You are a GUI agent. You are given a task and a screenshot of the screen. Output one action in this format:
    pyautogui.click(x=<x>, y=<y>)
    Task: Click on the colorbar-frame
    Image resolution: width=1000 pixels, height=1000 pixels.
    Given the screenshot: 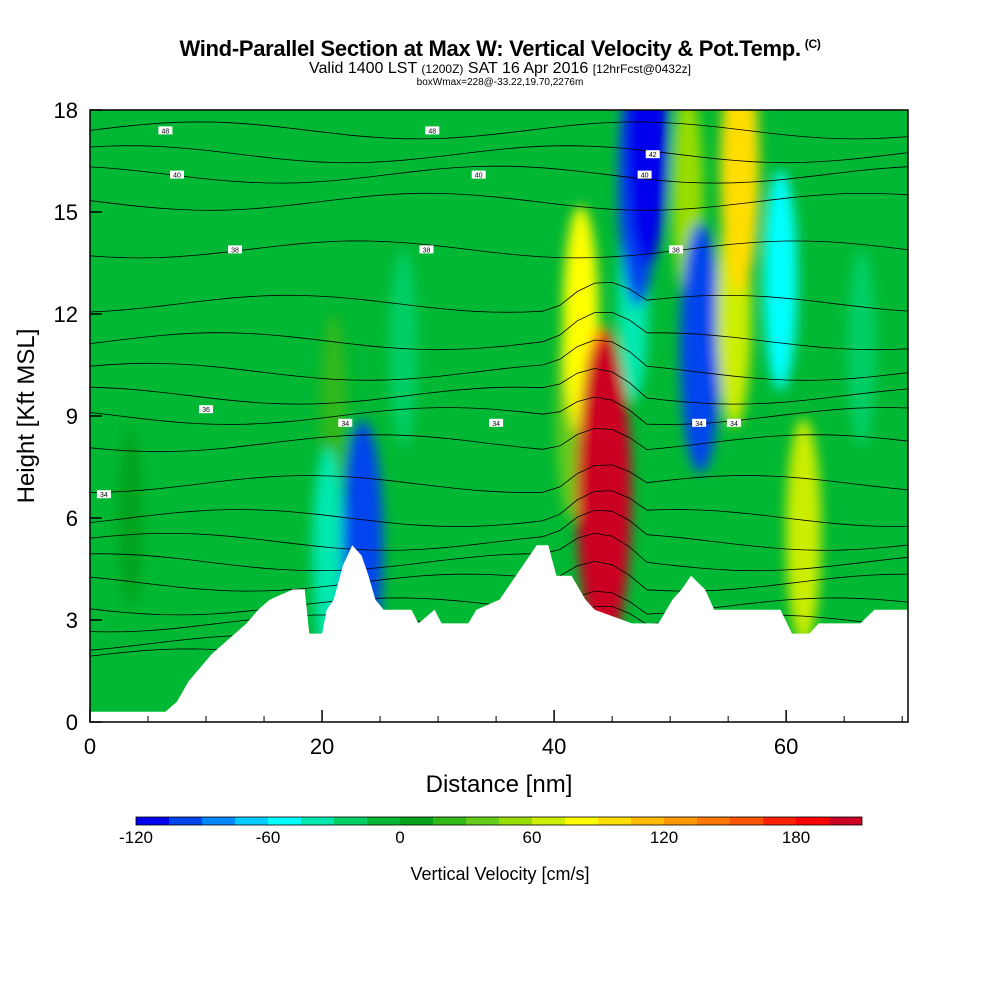 What is the action you would take?
    pyautogui.click(x=499, y=821)
    